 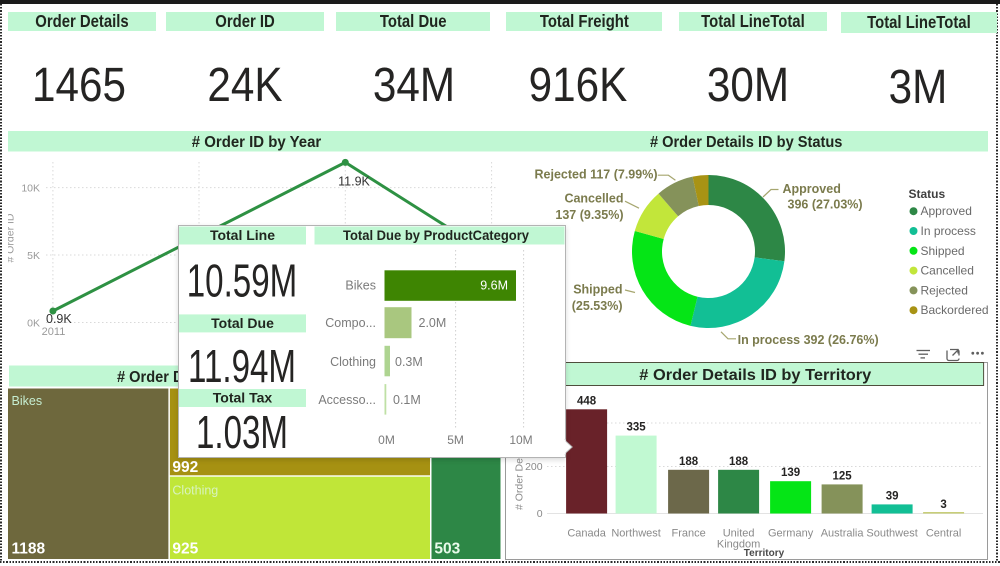 What do you see at coordinates (637, 428) in the screenshot?
I see `svg-text: 335` at bounding box center [637, 428].